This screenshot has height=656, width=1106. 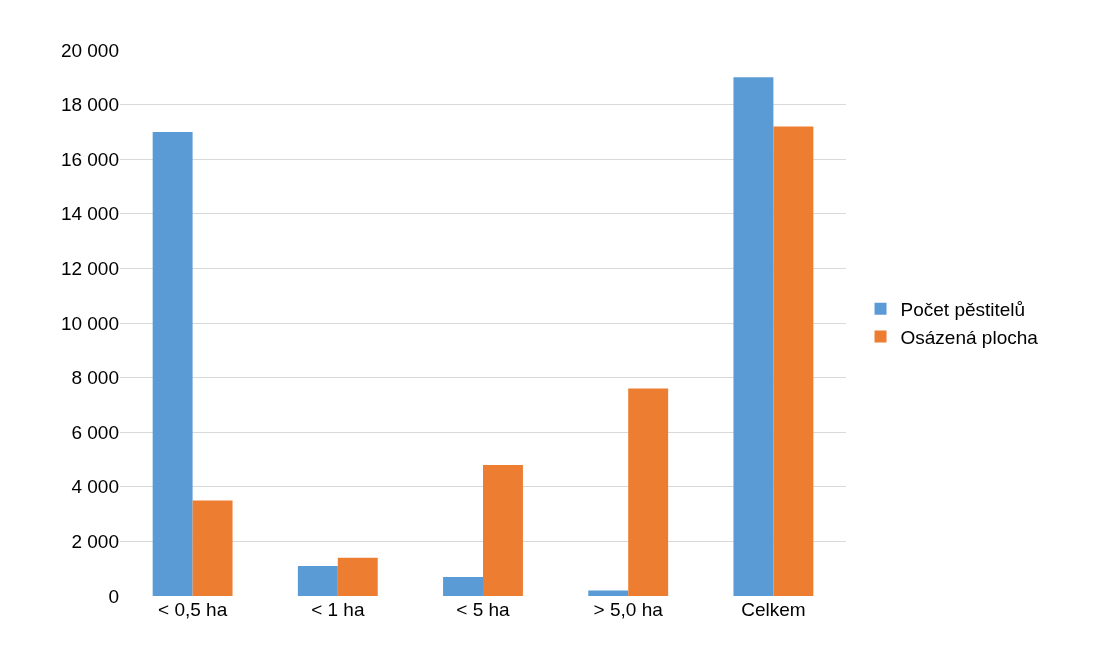 I want to click on x-tick-label: Celkem, so click(x=773, y=609).